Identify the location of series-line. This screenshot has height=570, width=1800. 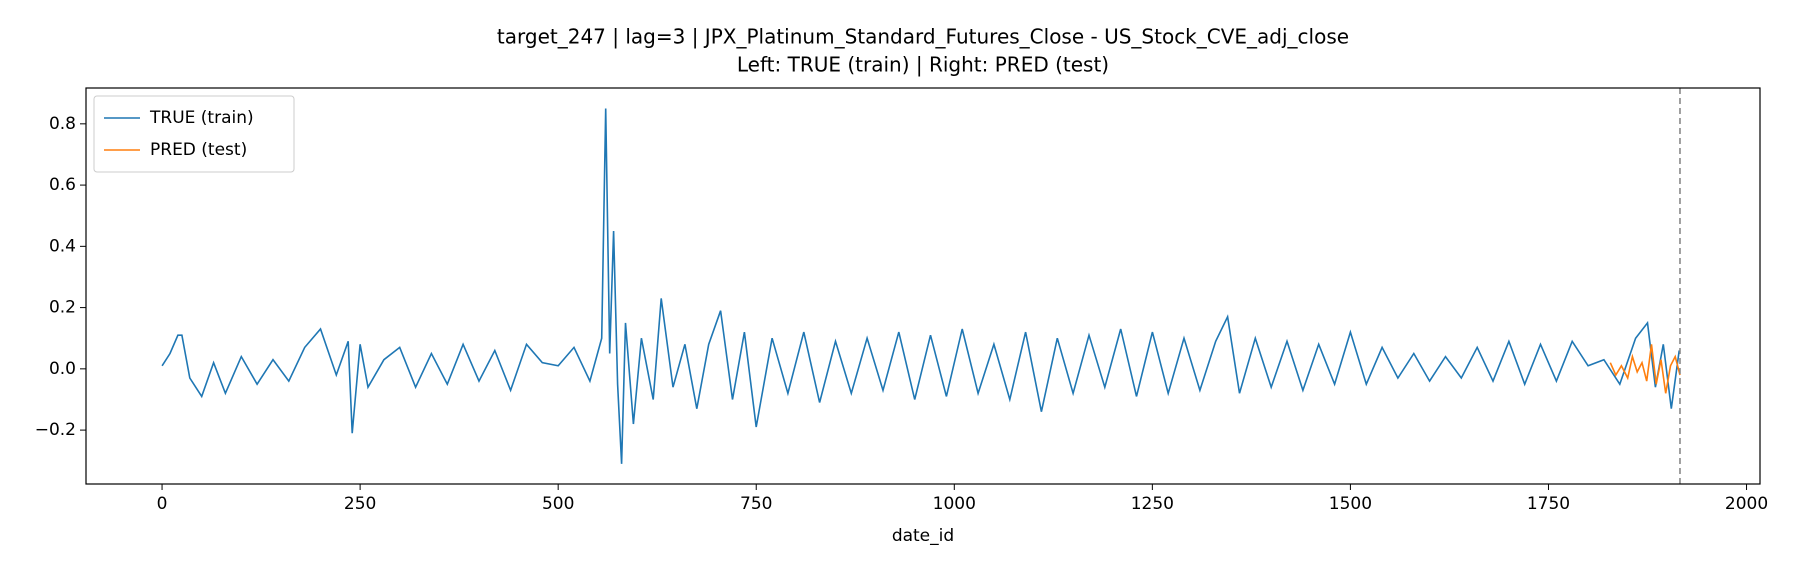
(1645, 369).